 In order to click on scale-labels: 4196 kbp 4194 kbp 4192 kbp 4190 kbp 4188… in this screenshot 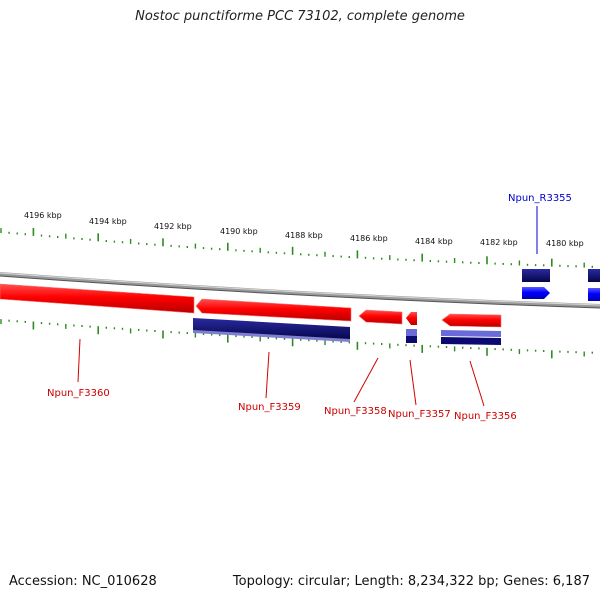, I will do `click(304, 229)`.